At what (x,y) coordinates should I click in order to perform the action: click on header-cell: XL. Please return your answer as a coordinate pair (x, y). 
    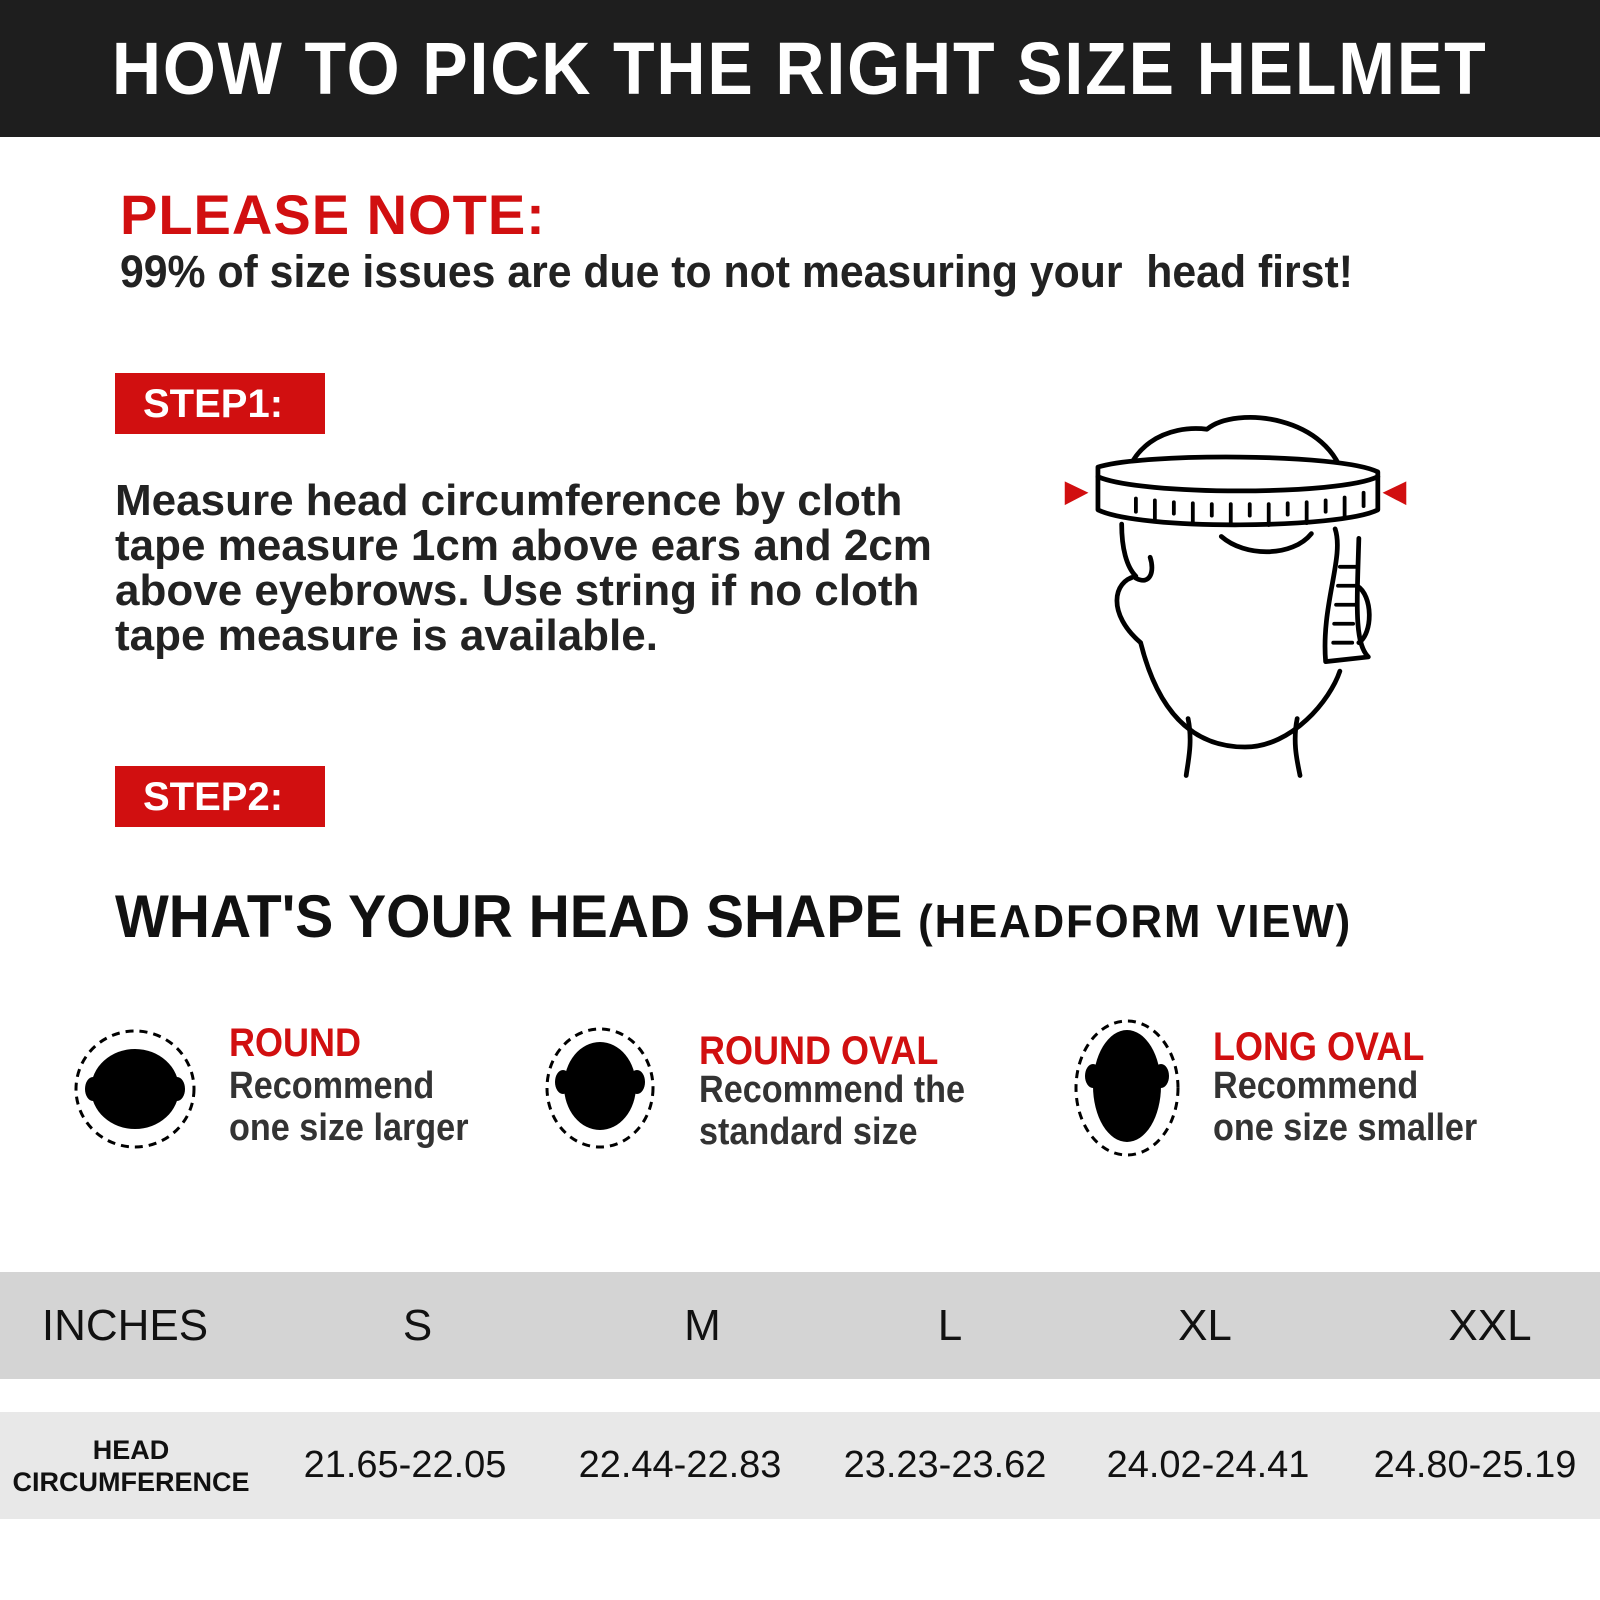
    Looking at the image, I should click on (1205, 1325).